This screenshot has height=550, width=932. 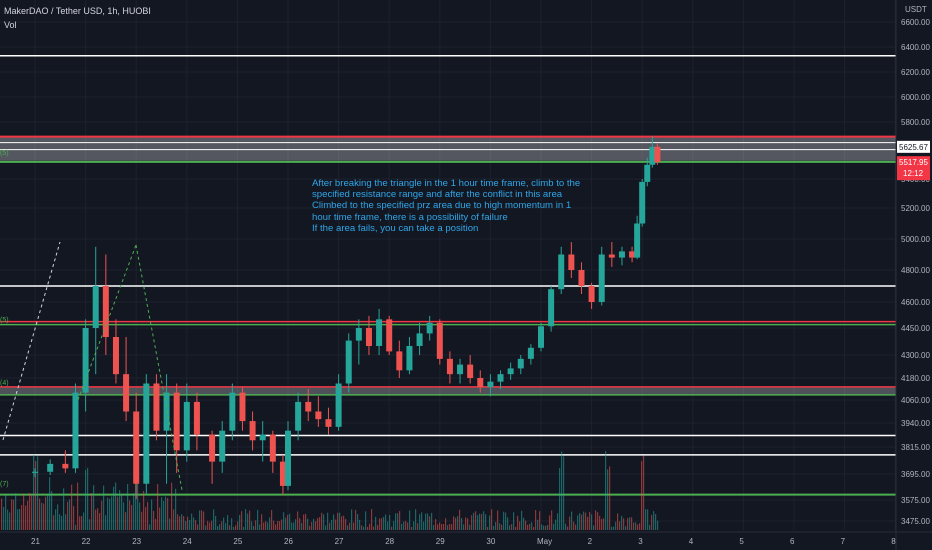 I want to click on time-tick-label: 23, so click(x=136, y=541).